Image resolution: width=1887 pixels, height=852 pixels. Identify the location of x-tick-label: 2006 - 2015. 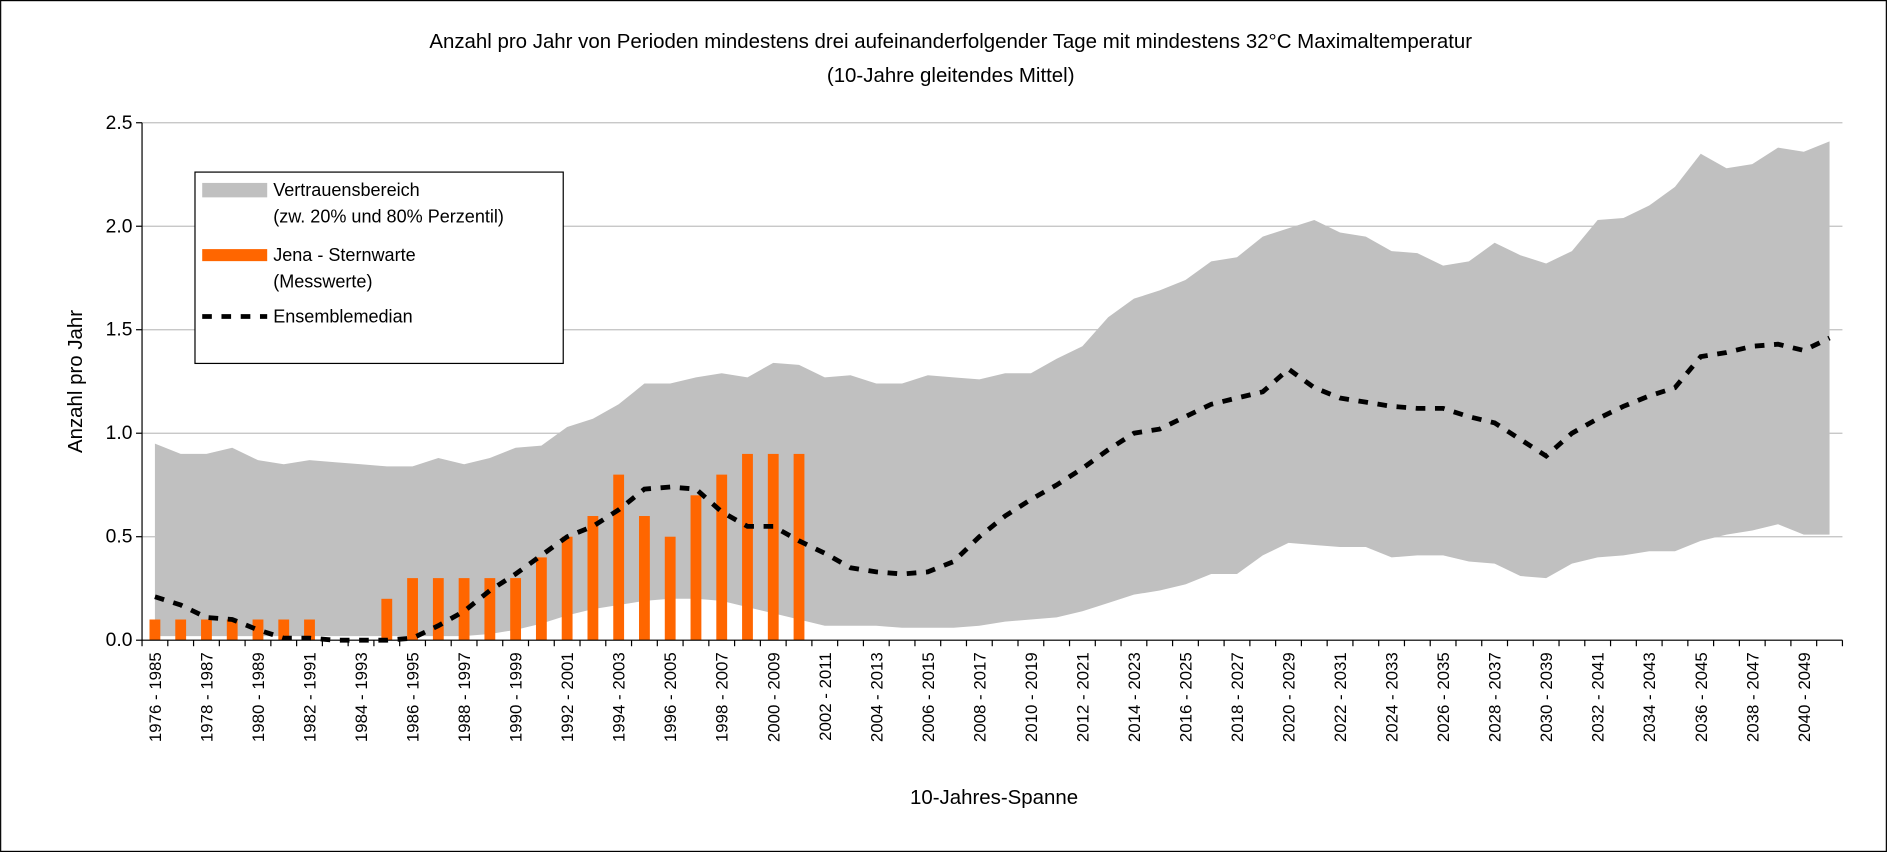
(928, 697).